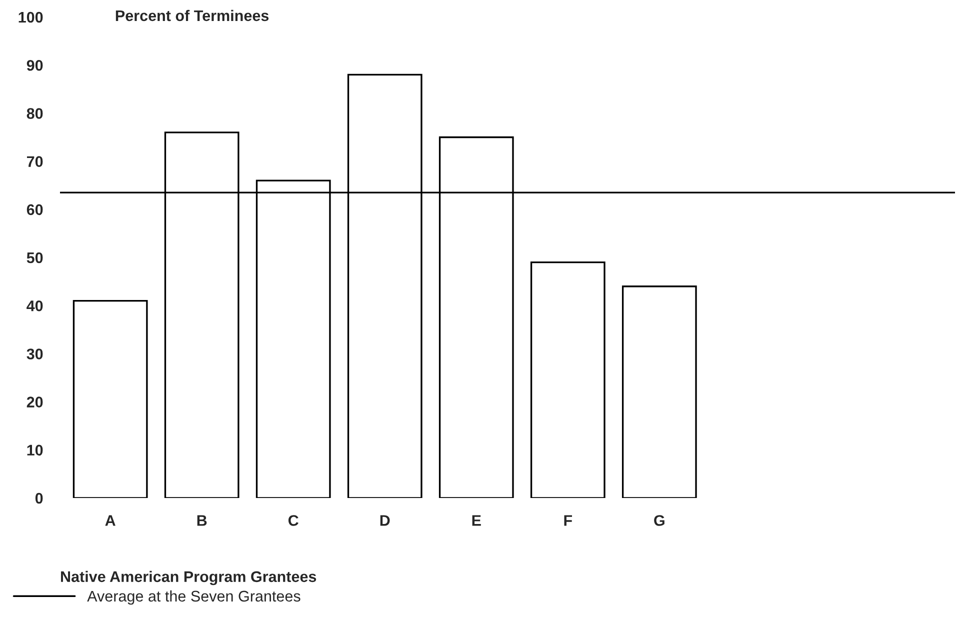 This screenshot has width=966, height=631. What do you see at coordinates (35, 161) in the screenshot?
I see `y-tick-label: 70` at bounding box center [35, 161].